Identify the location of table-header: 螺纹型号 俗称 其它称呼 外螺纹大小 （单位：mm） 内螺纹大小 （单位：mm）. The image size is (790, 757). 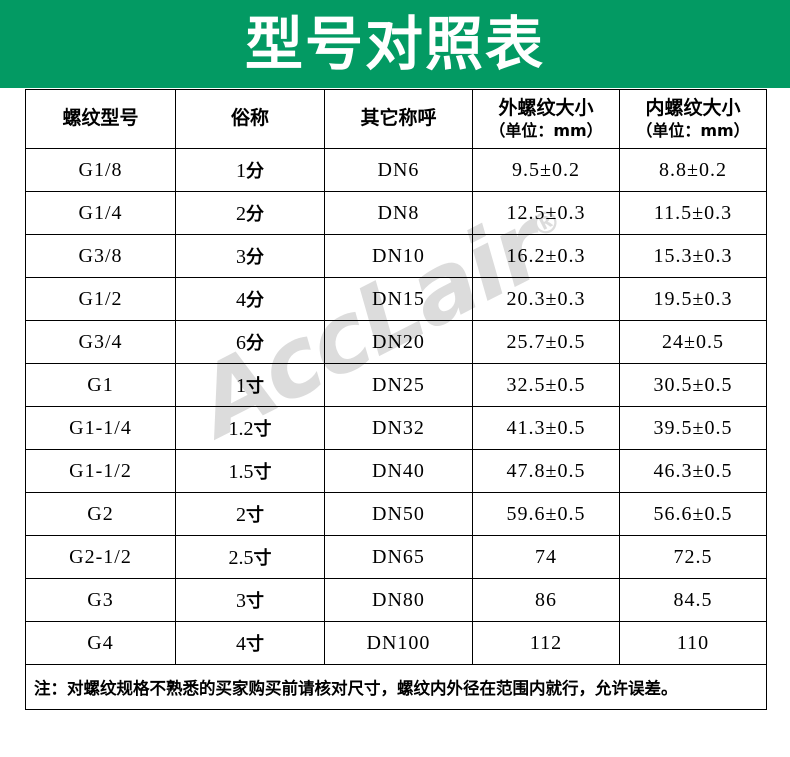
(396, 119).